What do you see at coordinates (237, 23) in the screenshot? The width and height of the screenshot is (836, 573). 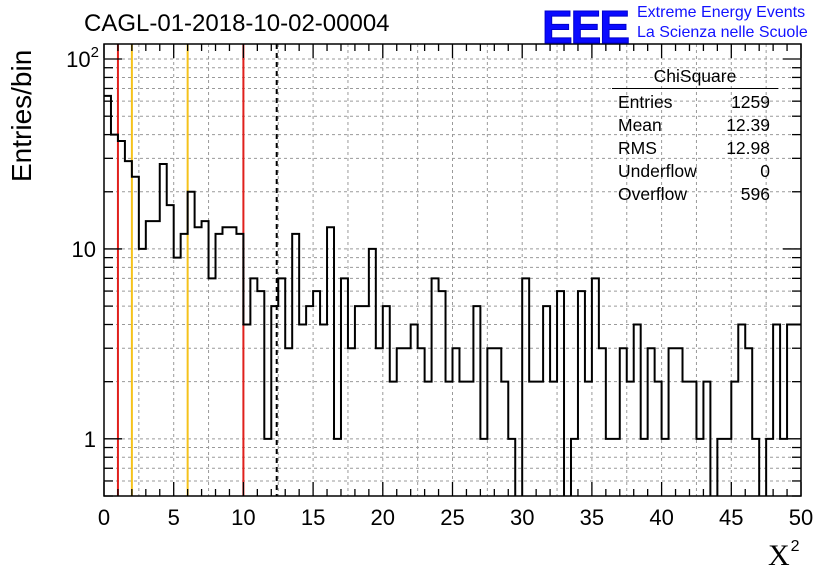 I see `chart-title: CAGL-01-2018-10-02-00004` at bounding box center [237, 23].